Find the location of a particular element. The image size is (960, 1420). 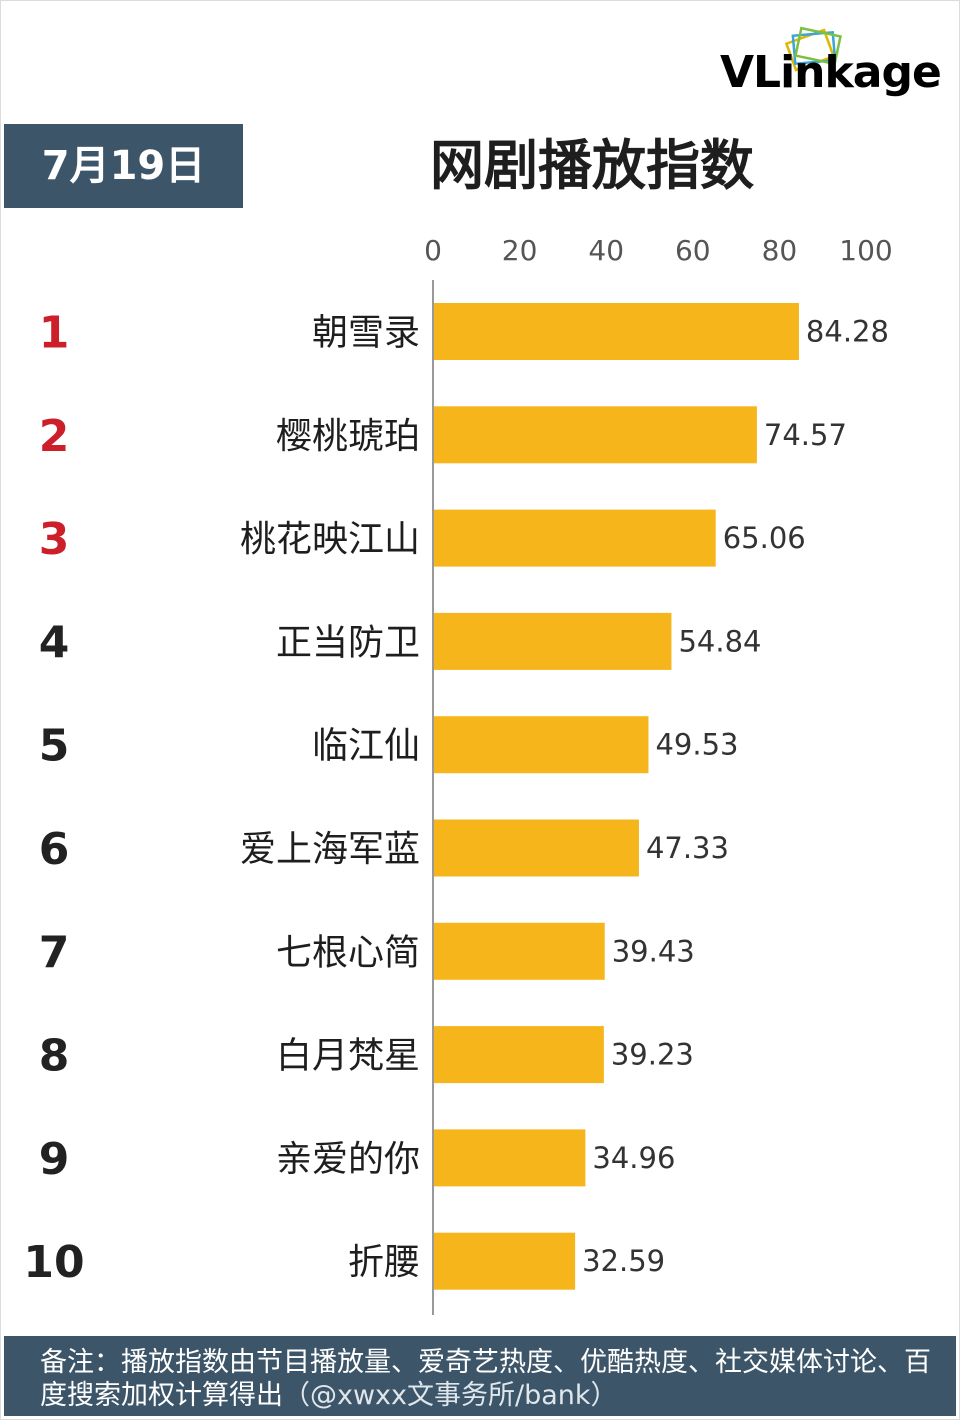

rank-number: 2 is located at coordinates (54, 436).